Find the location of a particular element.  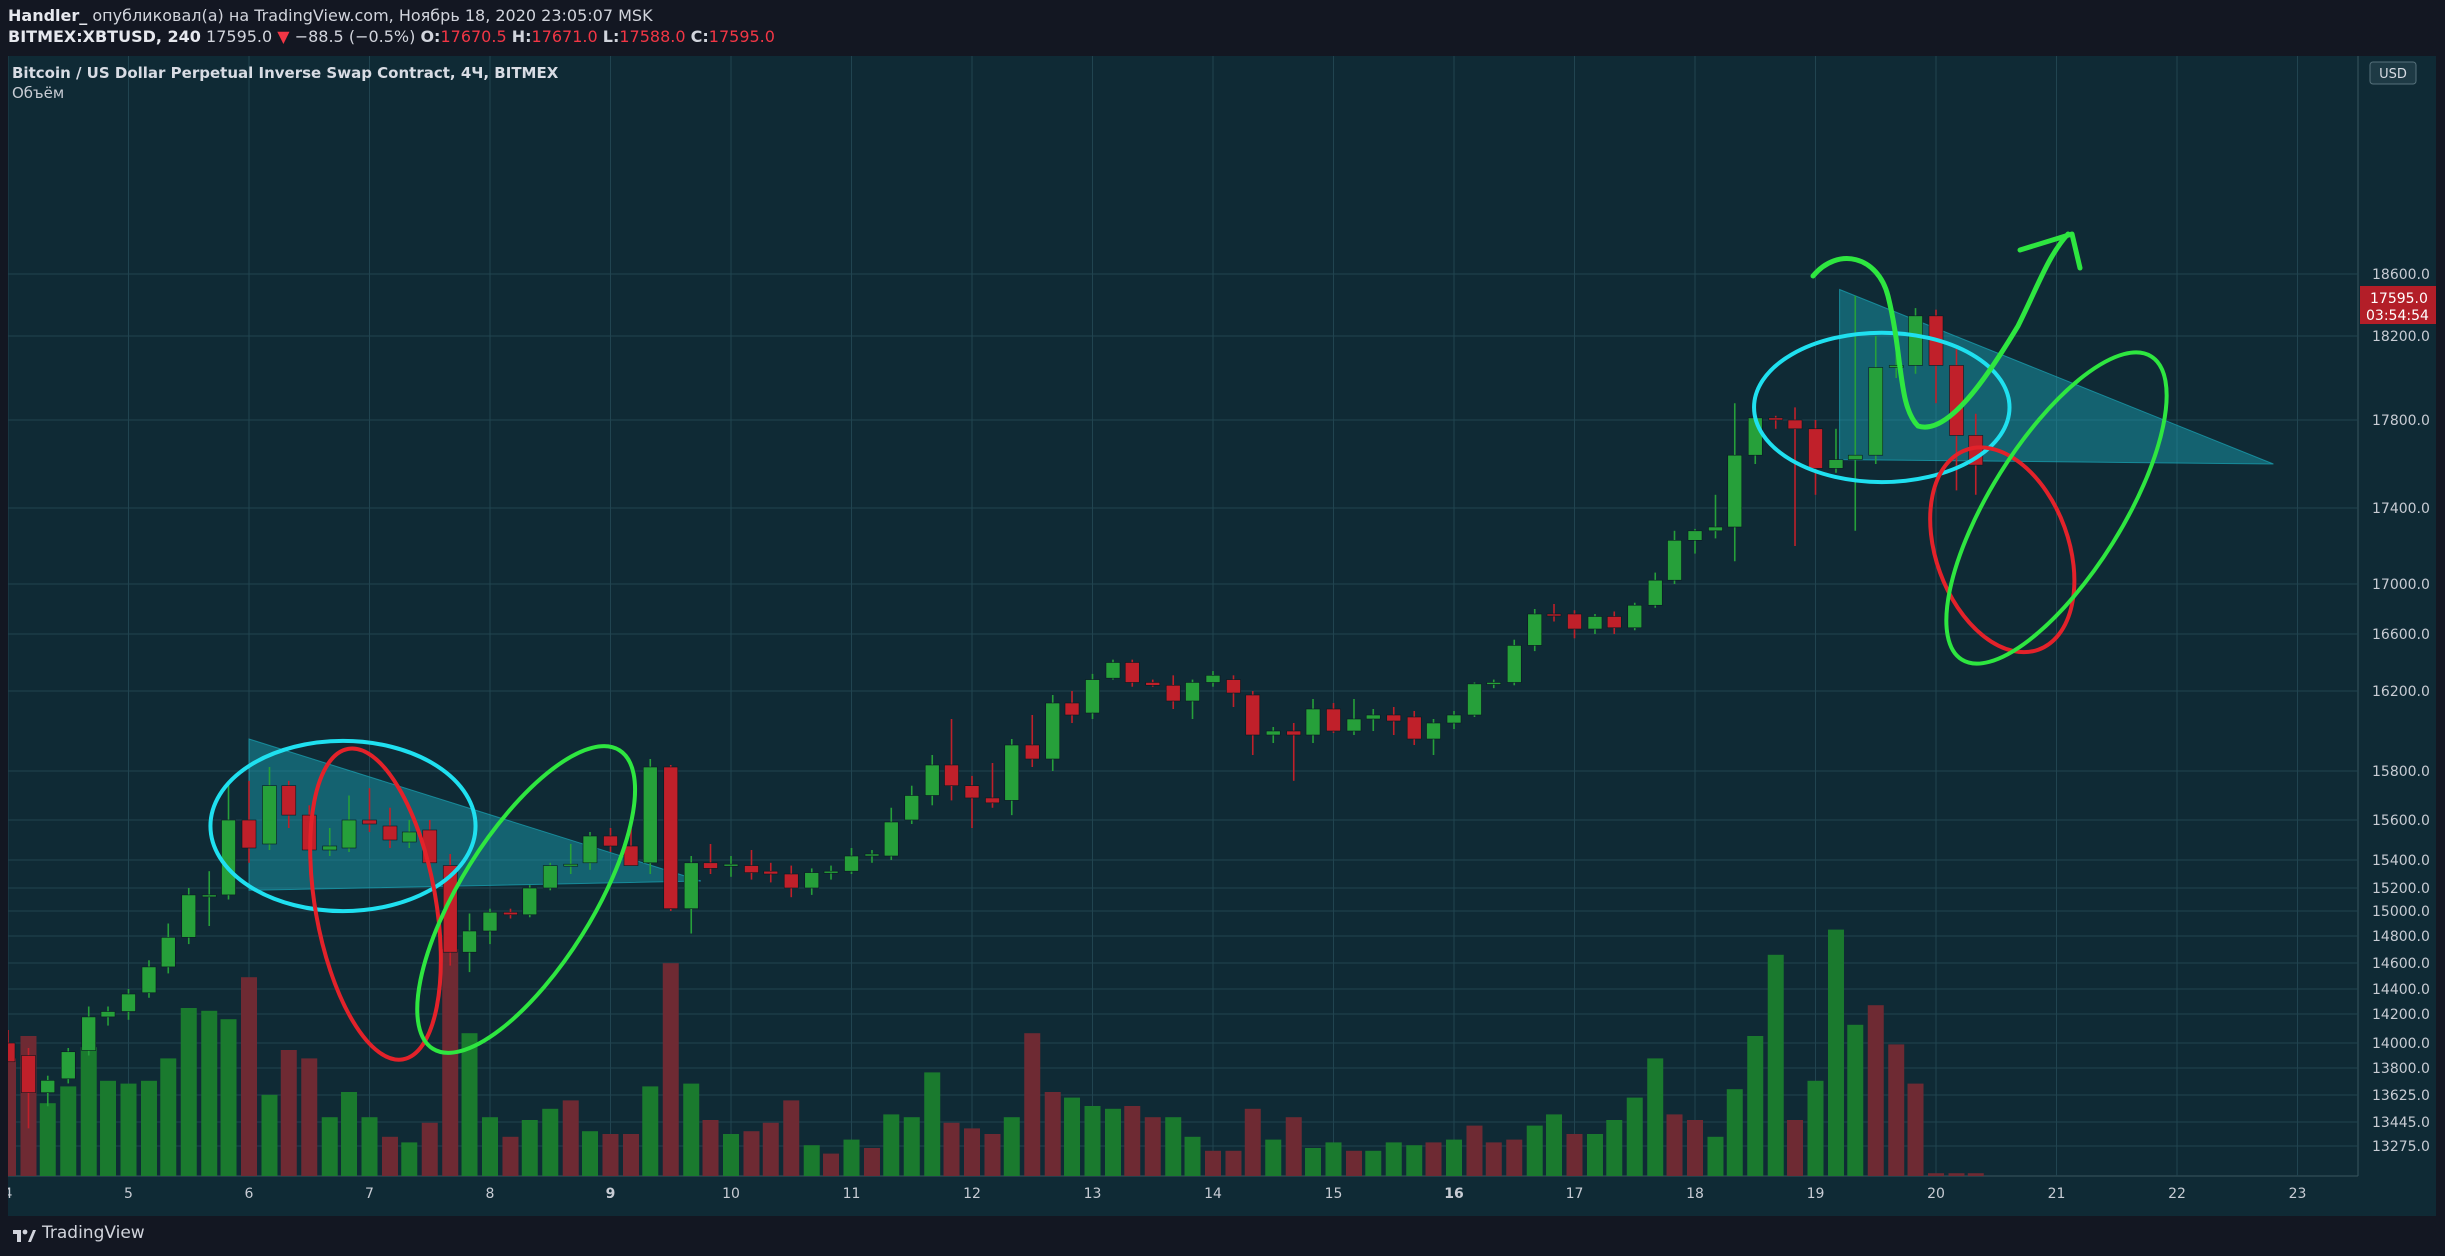

price-tick-label: 14000.0 is located at coordinates (2401, 1044).